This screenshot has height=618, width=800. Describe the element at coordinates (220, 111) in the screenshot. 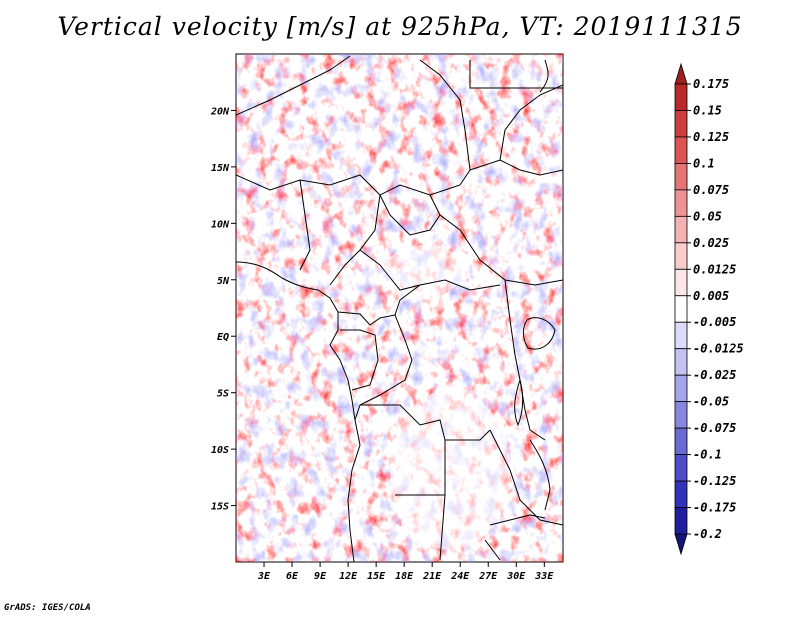

I see `lat-tick-label: 20N` at that location.